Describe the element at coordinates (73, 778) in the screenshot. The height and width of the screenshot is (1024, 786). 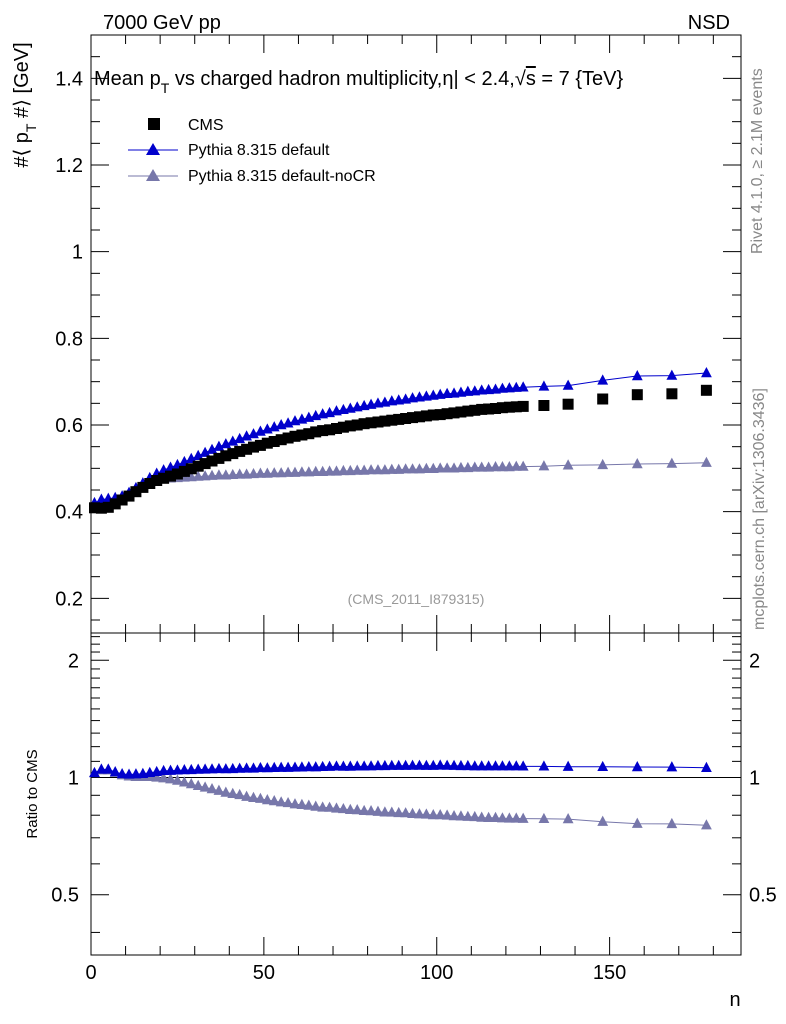
I see `ratio-ytick-label: 1` at that location.